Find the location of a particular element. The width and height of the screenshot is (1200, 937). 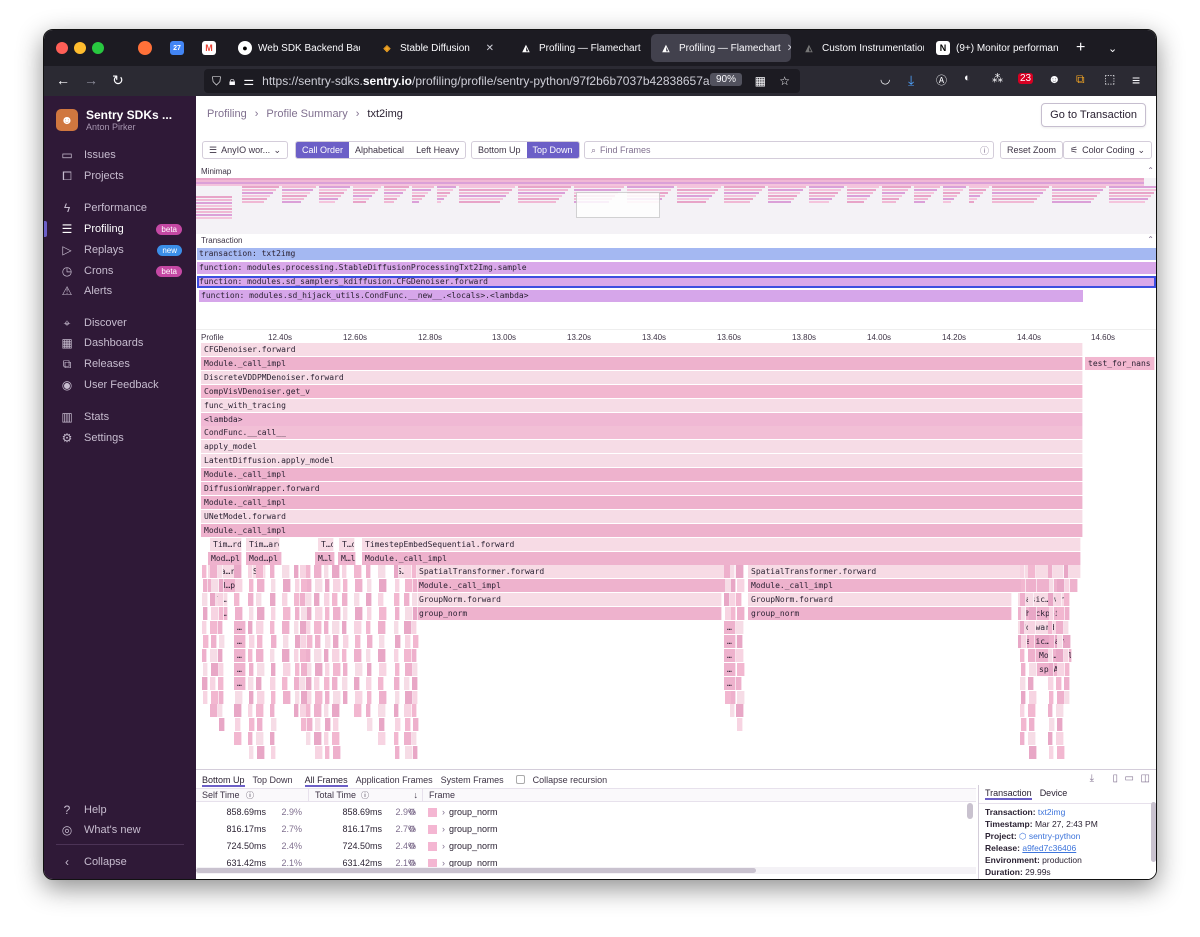

tab-list-chevron-down-icon: ⌄ is located at coordinates (1113, 48).